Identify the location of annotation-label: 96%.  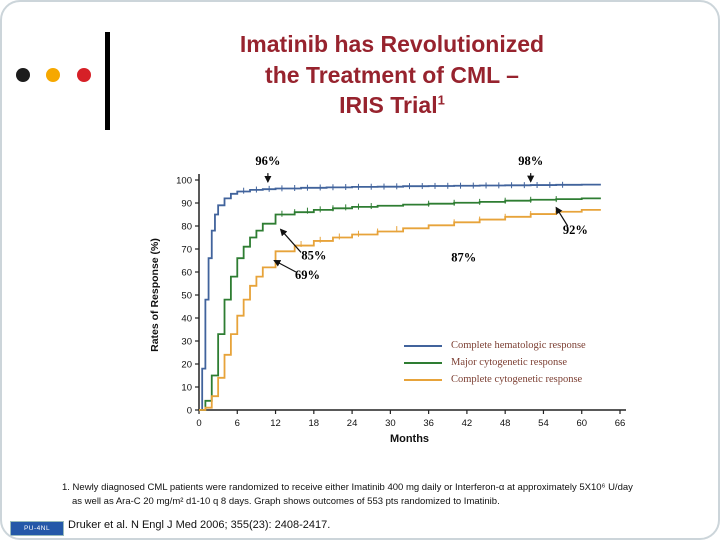
(267, 161).